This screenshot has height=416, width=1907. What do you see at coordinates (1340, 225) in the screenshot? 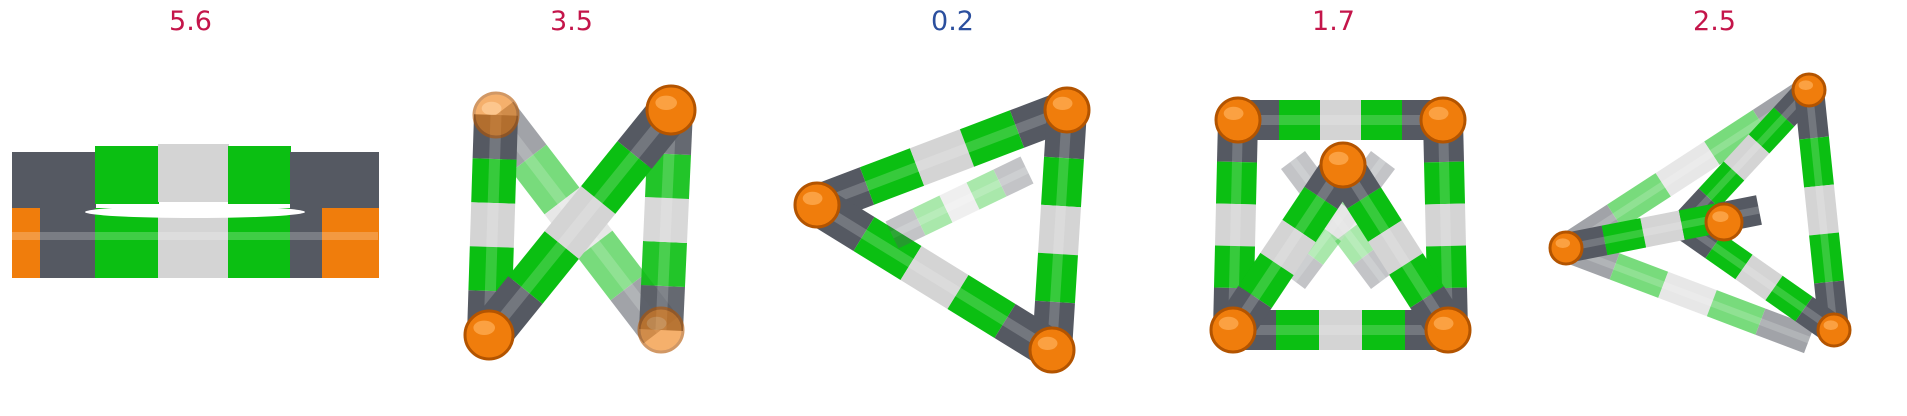
I see `square-cage-structure-image` at bounding box center [1340, 225].